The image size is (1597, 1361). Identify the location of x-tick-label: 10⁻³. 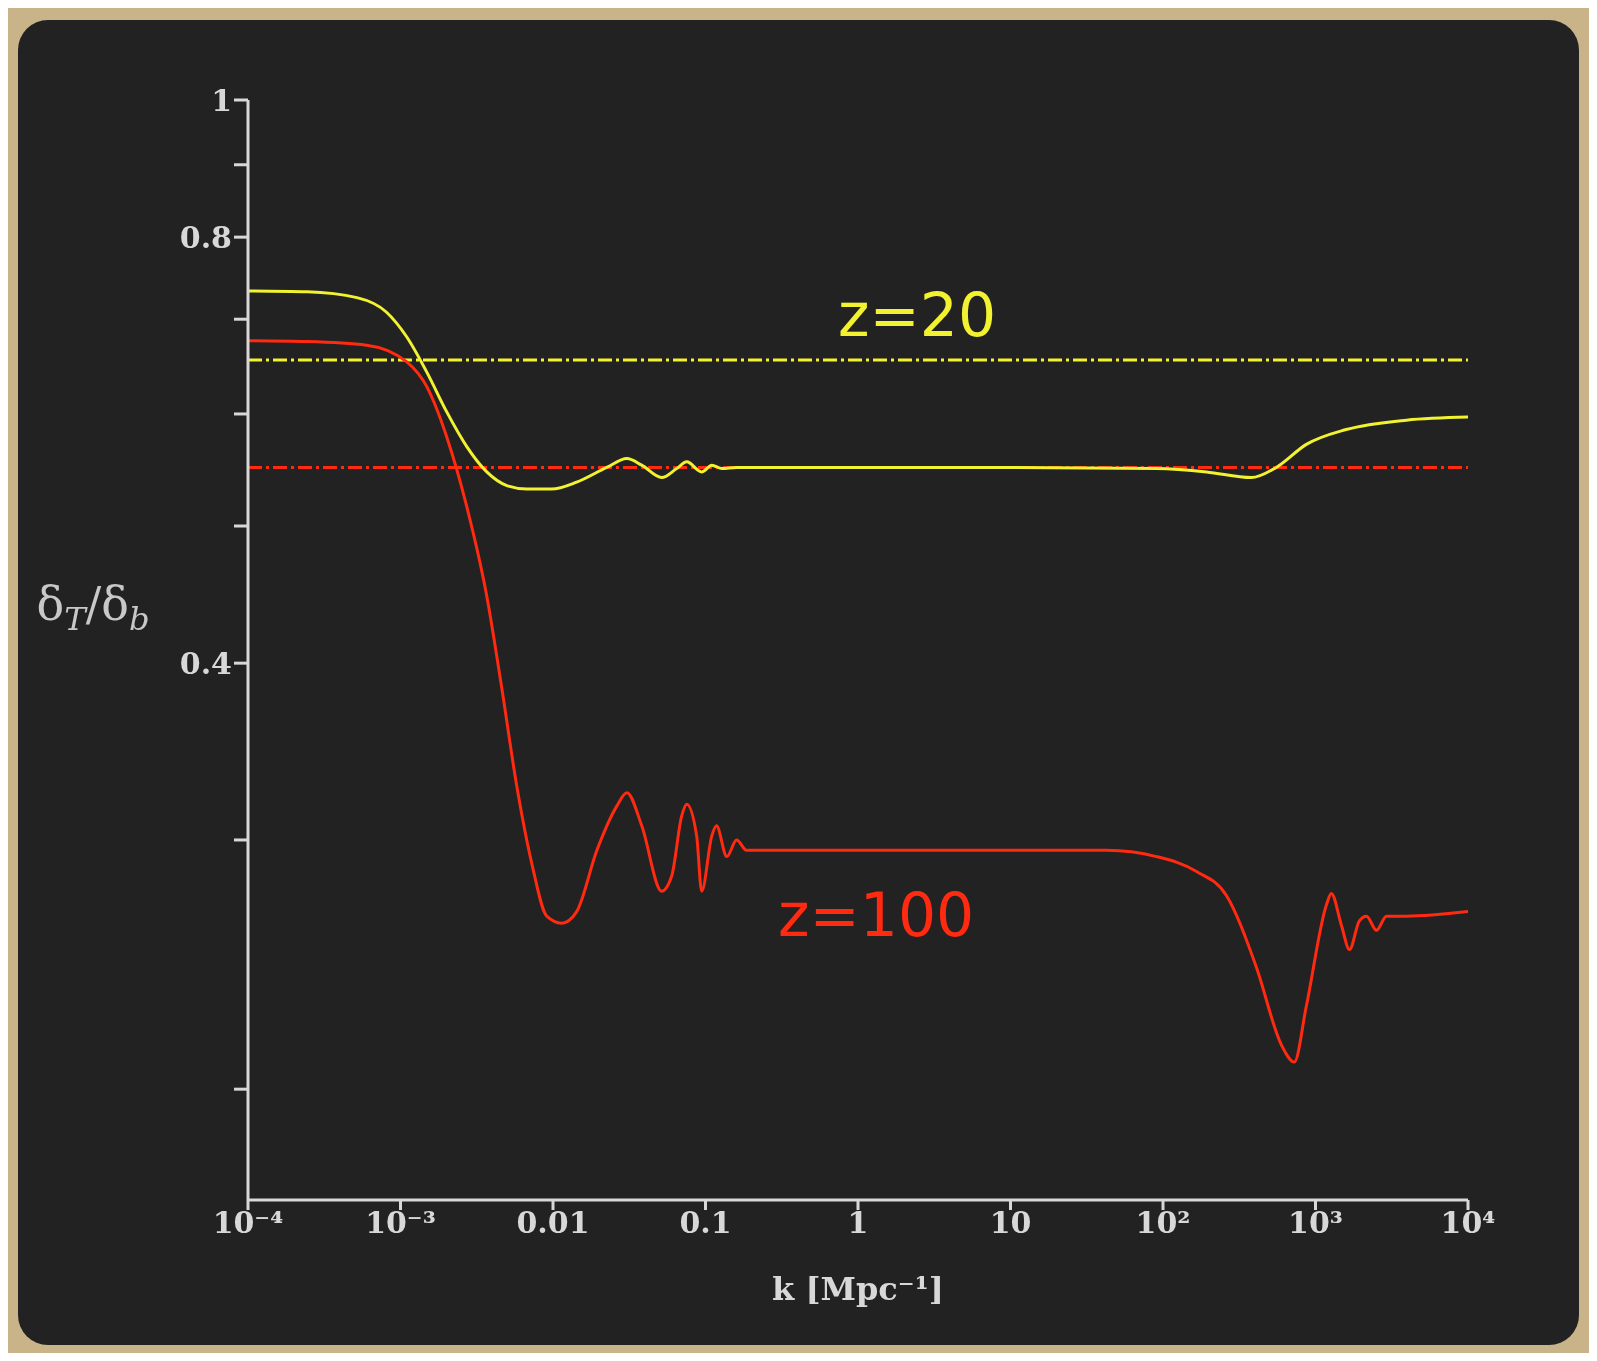
(400, 1223).